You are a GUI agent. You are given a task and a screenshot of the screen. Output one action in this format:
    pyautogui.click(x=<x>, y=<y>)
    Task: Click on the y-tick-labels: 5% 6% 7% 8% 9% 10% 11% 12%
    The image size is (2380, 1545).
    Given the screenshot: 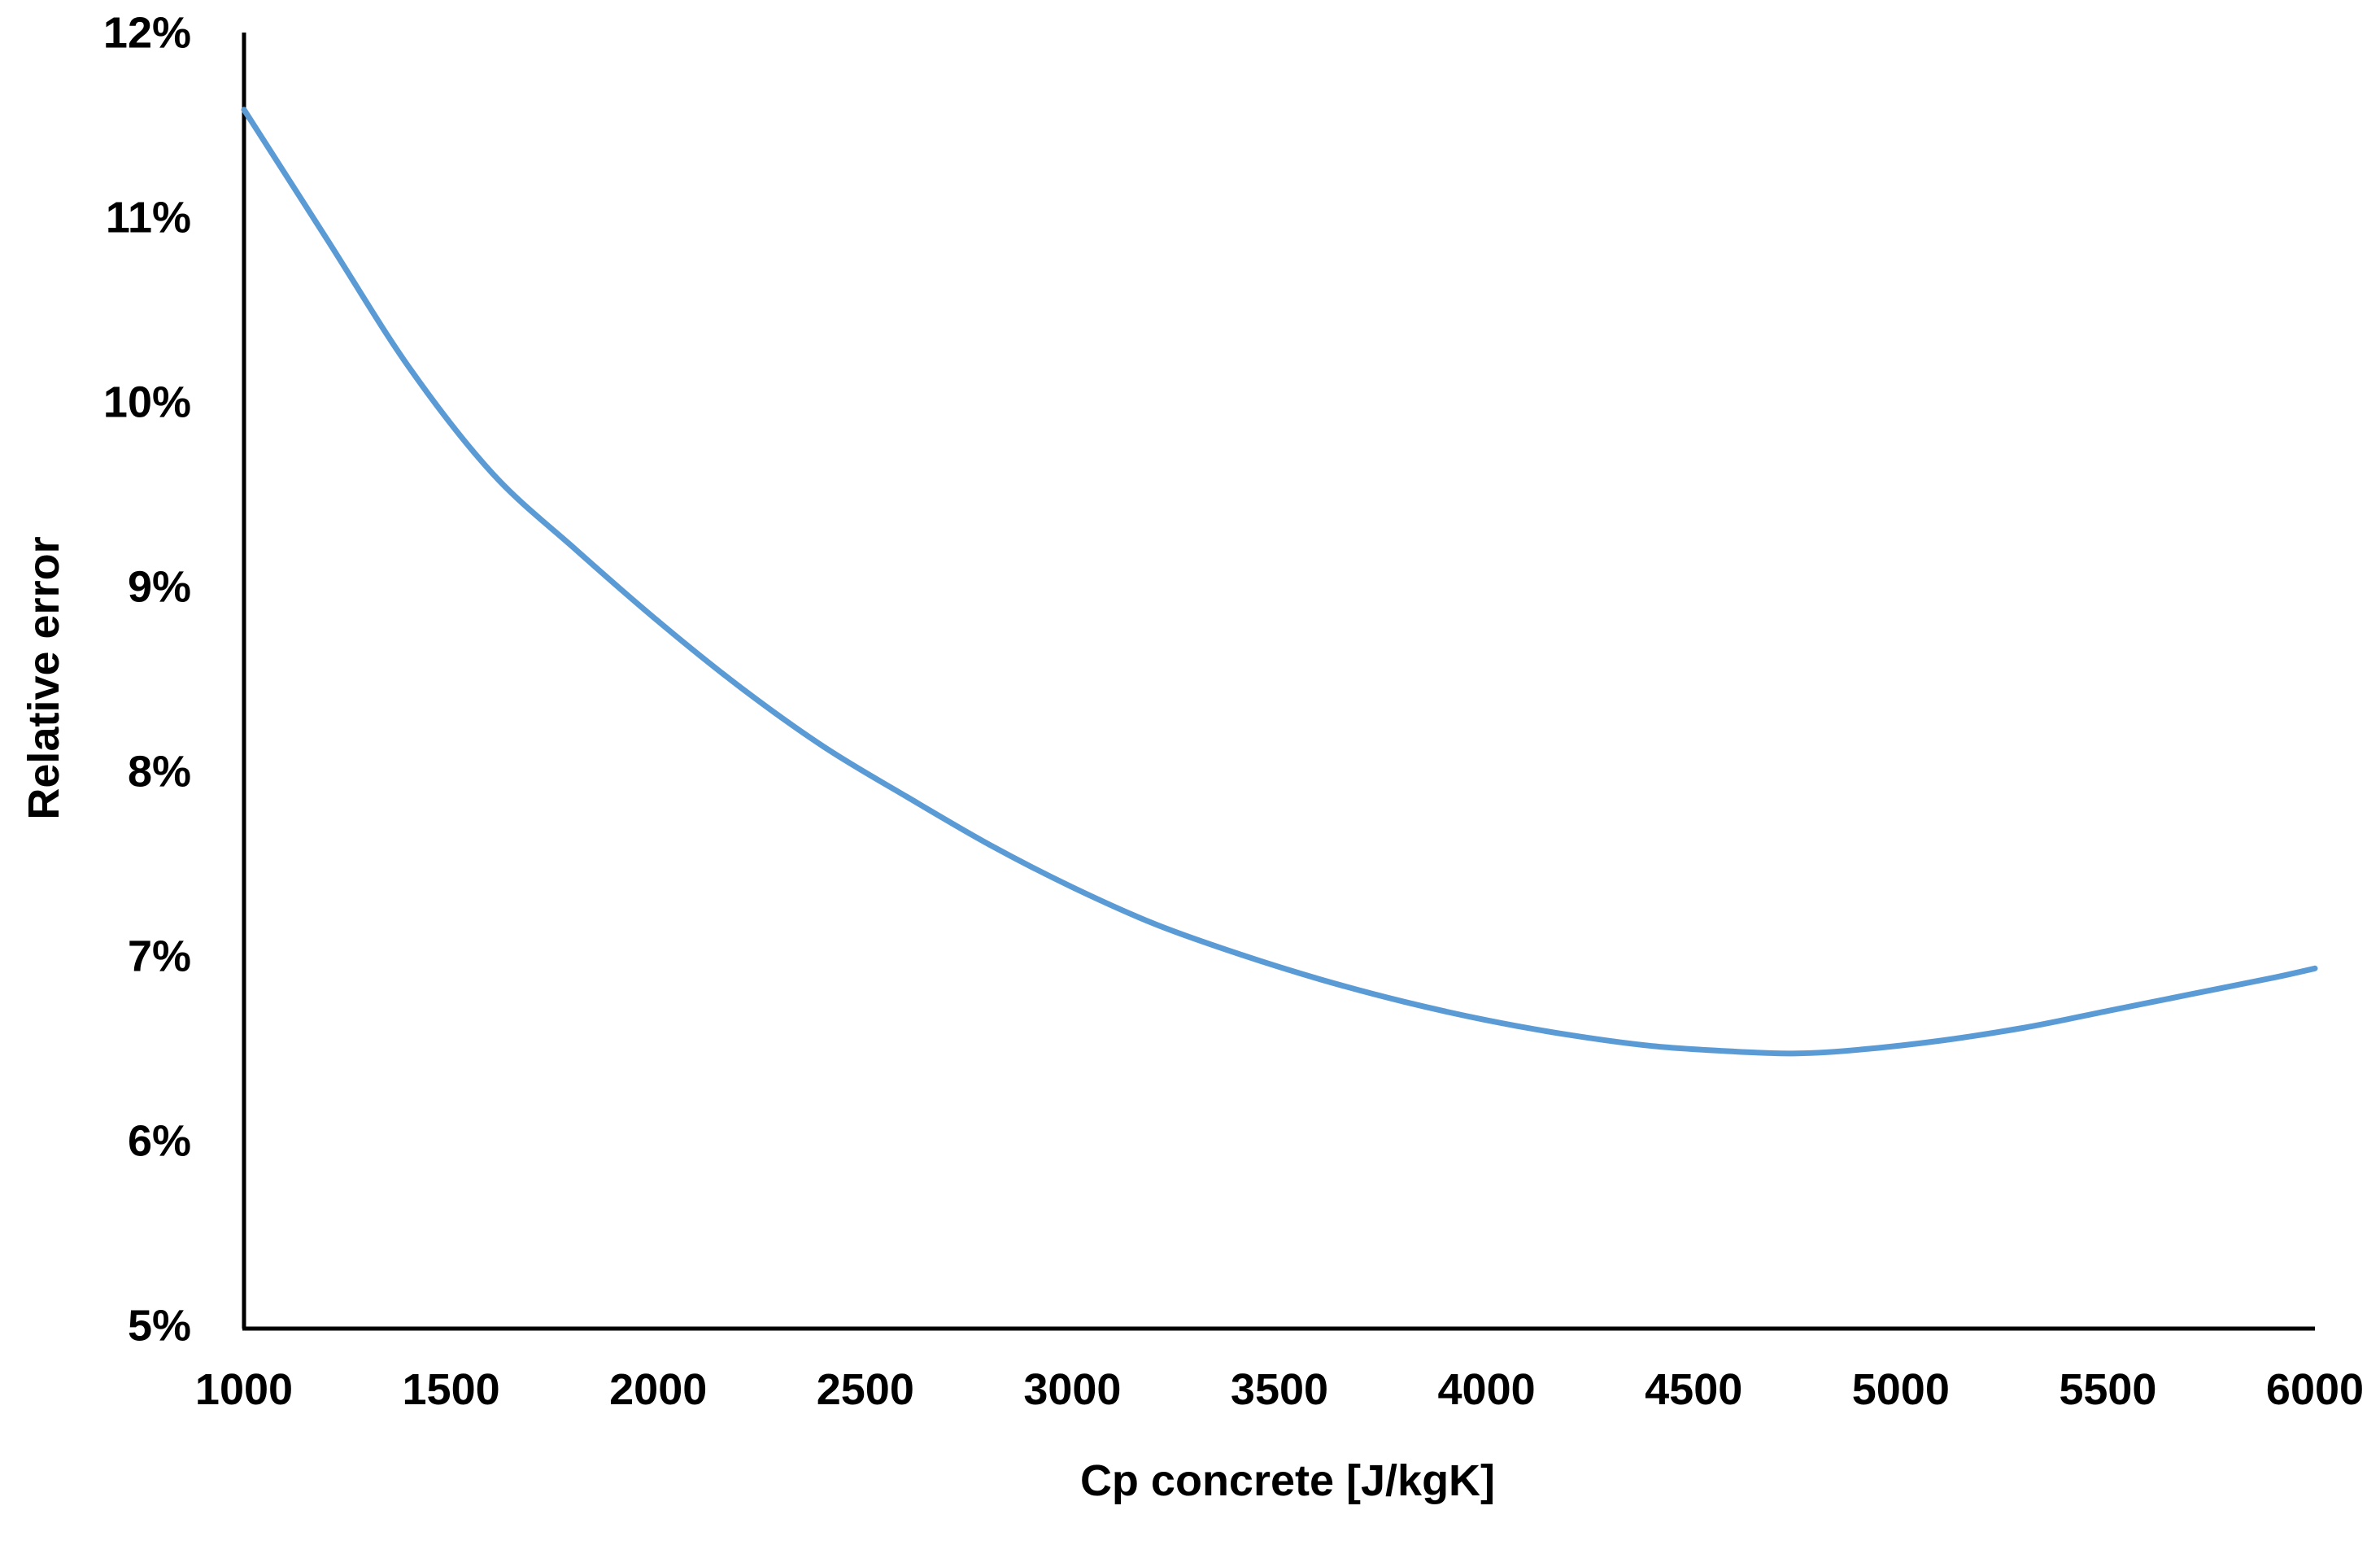 What is the action you would take?
    pyautogui.click(x=147, y=679)
    